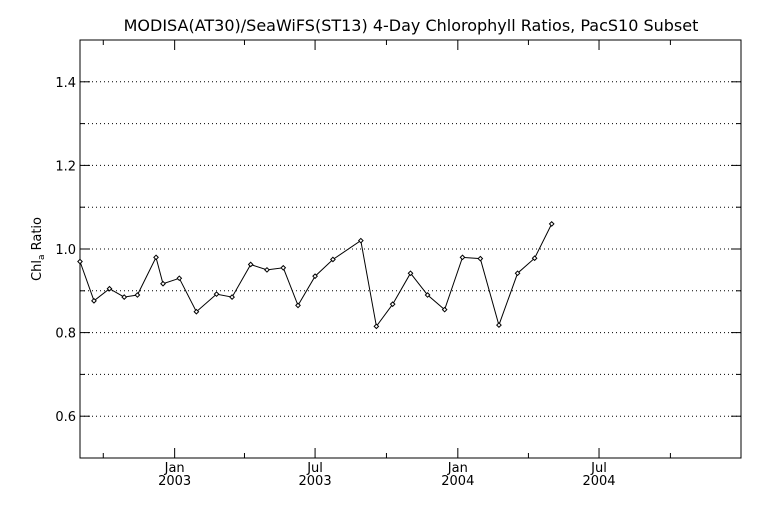 The height and width of the screenshot is (512, 768). Describe the element at coordinates (37, 236) in the screenshot. I see `y-axis-label-rest: Ratio` at that location.